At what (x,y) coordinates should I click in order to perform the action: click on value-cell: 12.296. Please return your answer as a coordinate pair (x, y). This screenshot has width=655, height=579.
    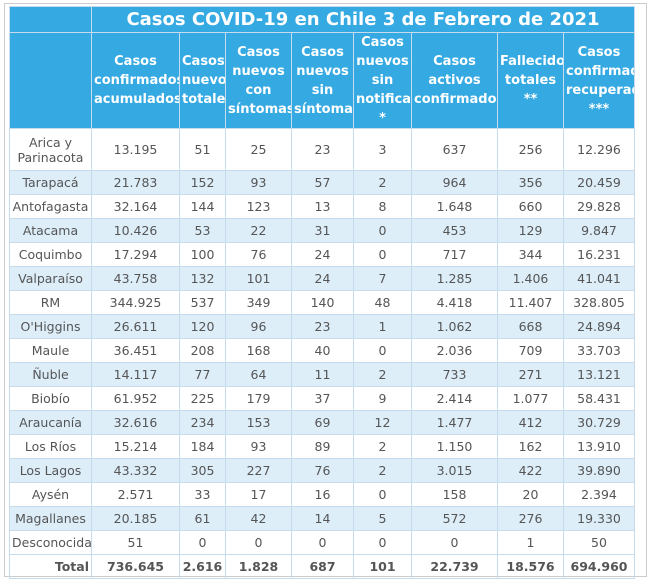
    Looking at the image, I should click on (599, 149).